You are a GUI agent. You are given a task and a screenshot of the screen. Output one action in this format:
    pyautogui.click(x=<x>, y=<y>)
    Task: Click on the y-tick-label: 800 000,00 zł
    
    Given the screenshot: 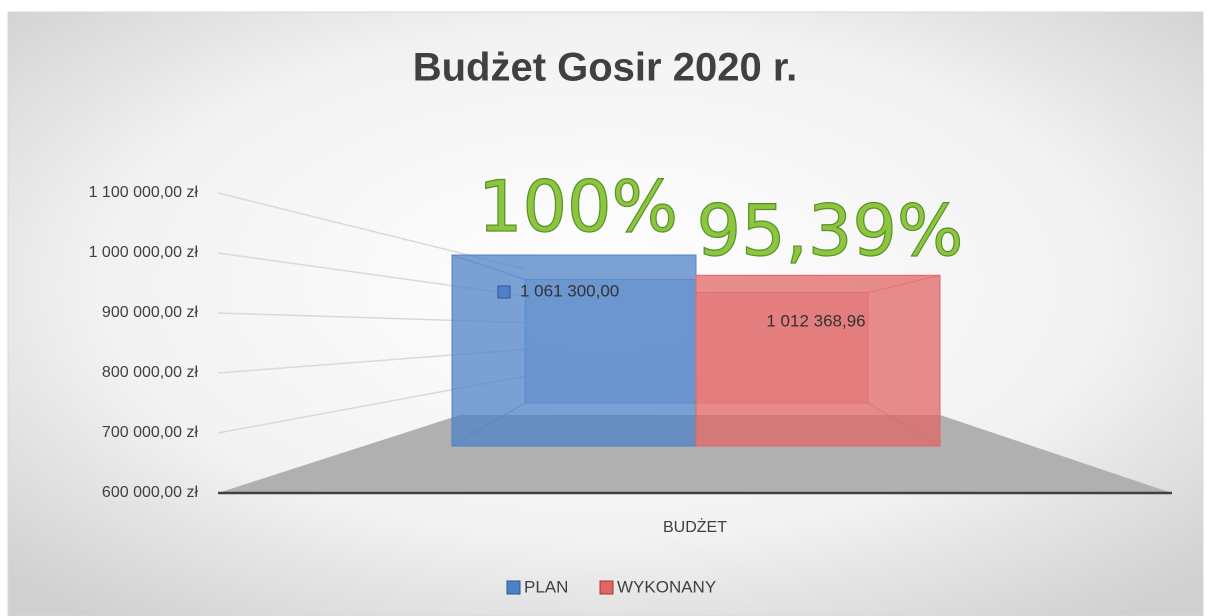 What is the action you would take?
    pyautogui.click(x=150, y=372)
    